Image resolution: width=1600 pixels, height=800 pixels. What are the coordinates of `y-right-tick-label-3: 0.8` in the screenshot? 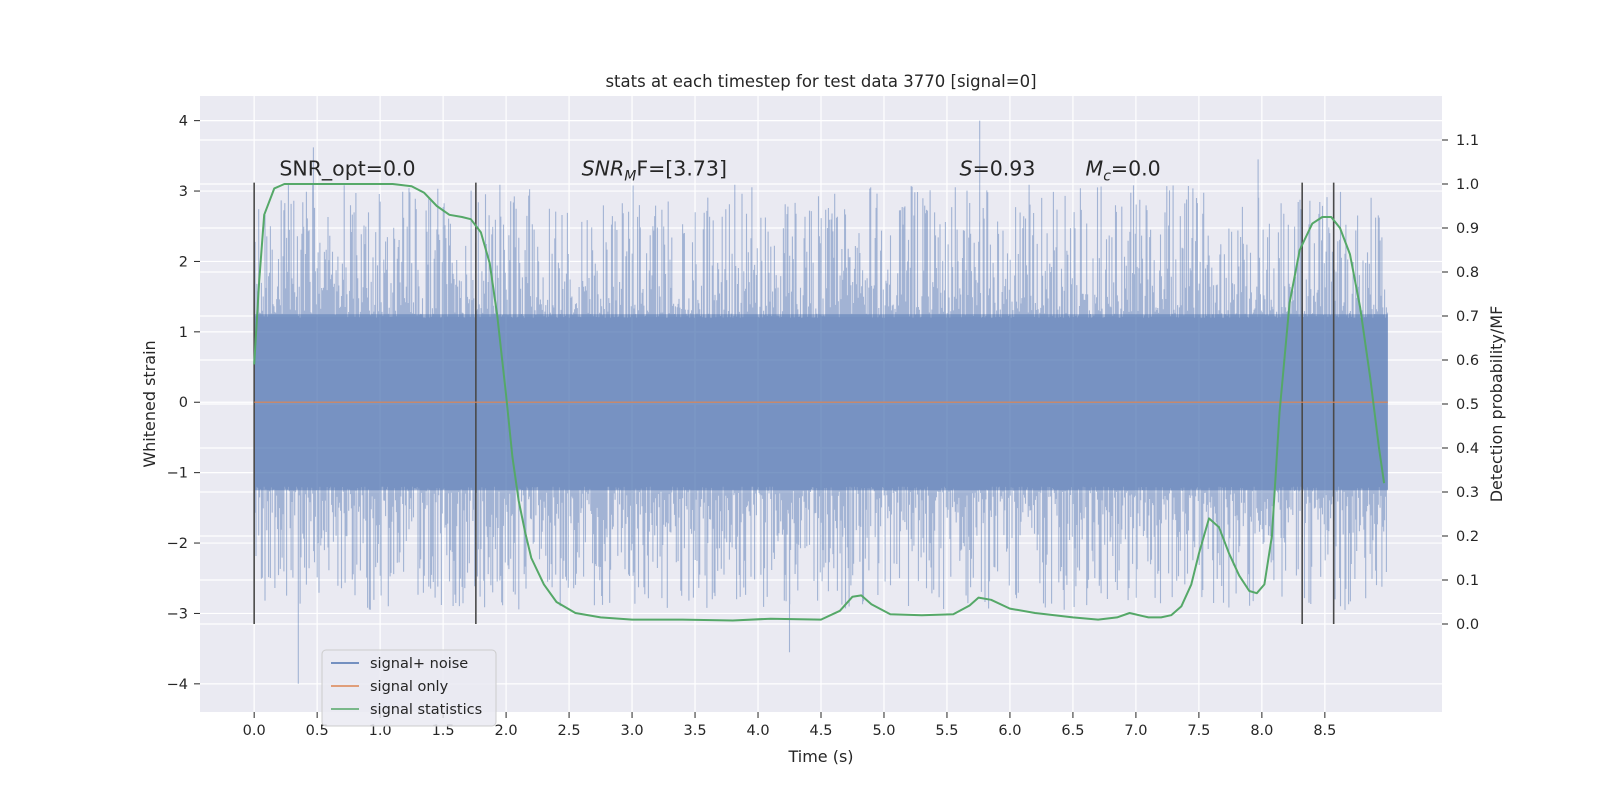 It's located at (1467, 273).